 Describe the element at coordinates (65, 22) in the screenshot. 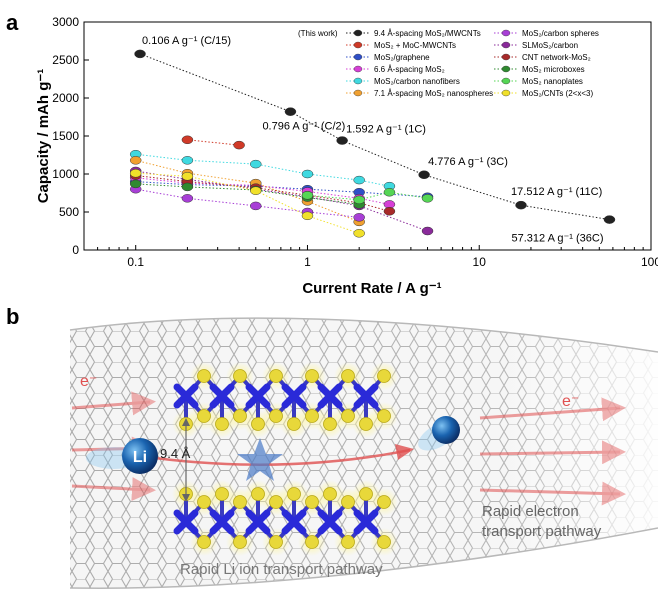

I see `y-tick-label-6: 3000` at that location.